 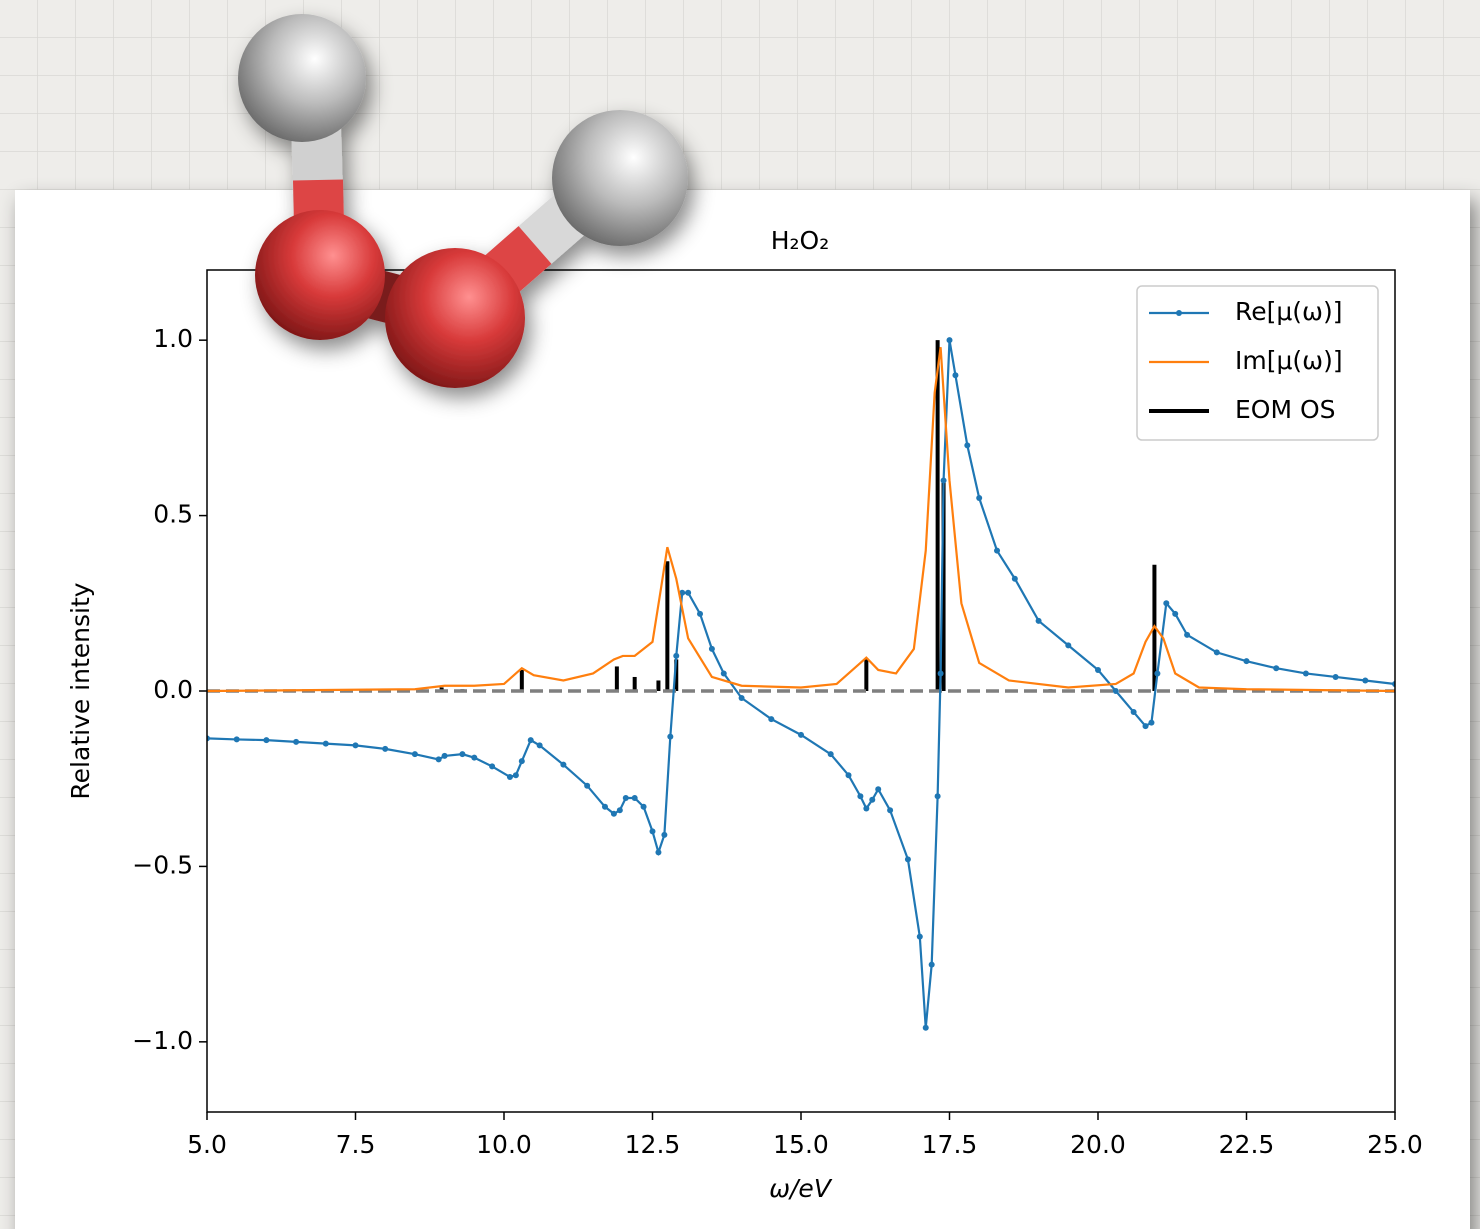 What do you see at coordinates (1395, 1144) in the screenshot?
I see `x-tick-label: 25.0` at bounding box center [1395, 1144].